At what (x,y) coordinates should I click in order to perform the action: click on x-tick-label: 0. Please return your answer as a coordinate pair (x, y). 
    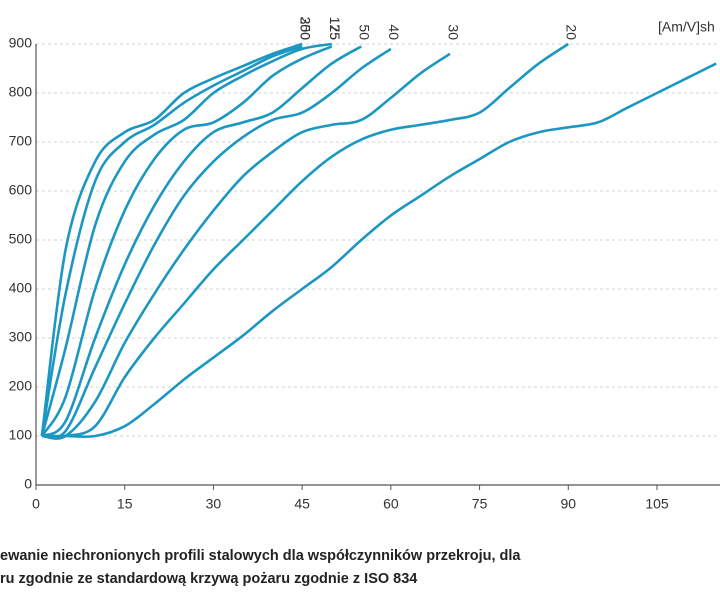
    Looking at the image, I should click on (36, 504).